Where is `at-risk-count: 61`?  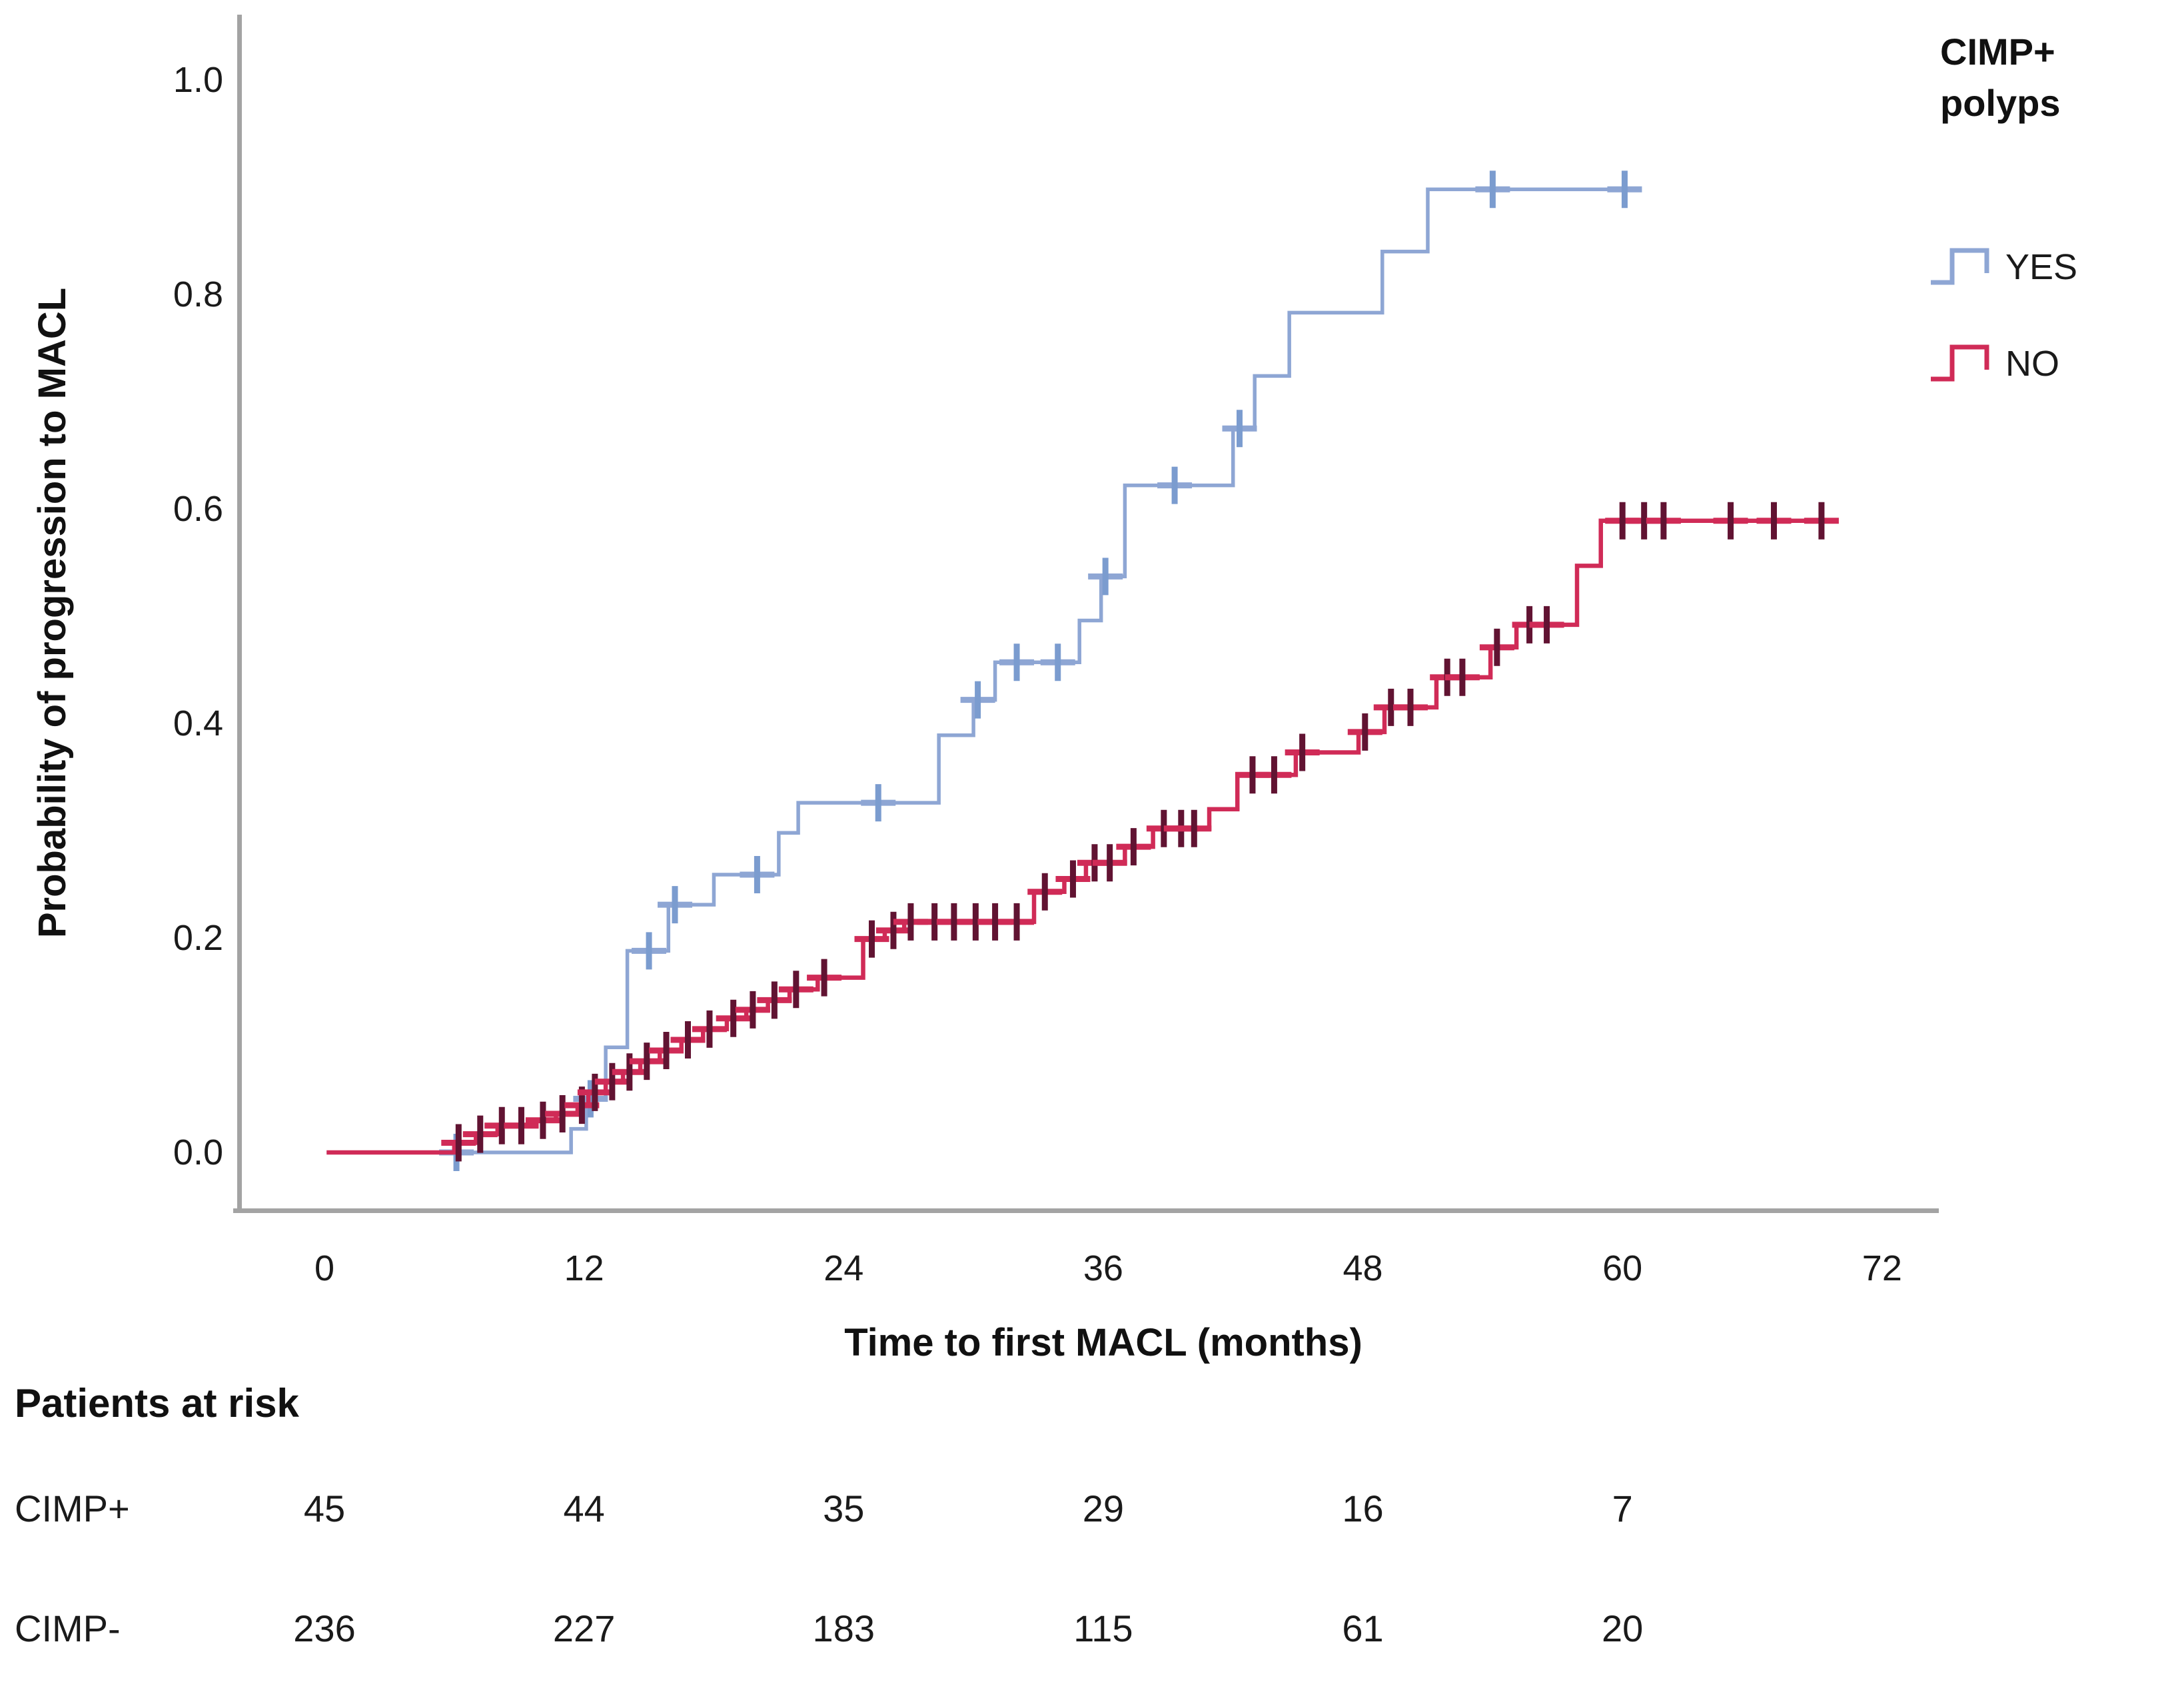 at-risk-count: 61 is located at coordinates (1363, 1628).